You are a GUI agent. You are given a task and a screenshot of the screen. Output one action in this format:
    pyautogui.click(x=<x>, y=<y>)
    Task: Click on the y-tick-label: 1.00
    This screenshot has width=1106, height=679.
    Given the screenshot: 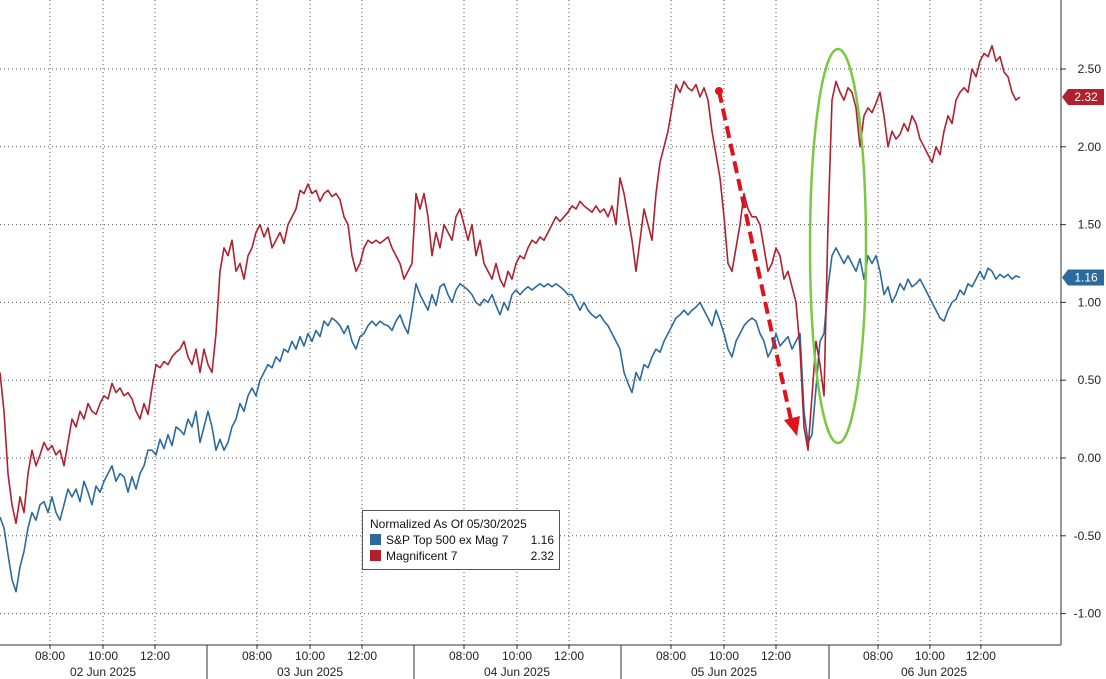 What is the action you would take?
    pyautogui.click(x=1090, y=302)
    